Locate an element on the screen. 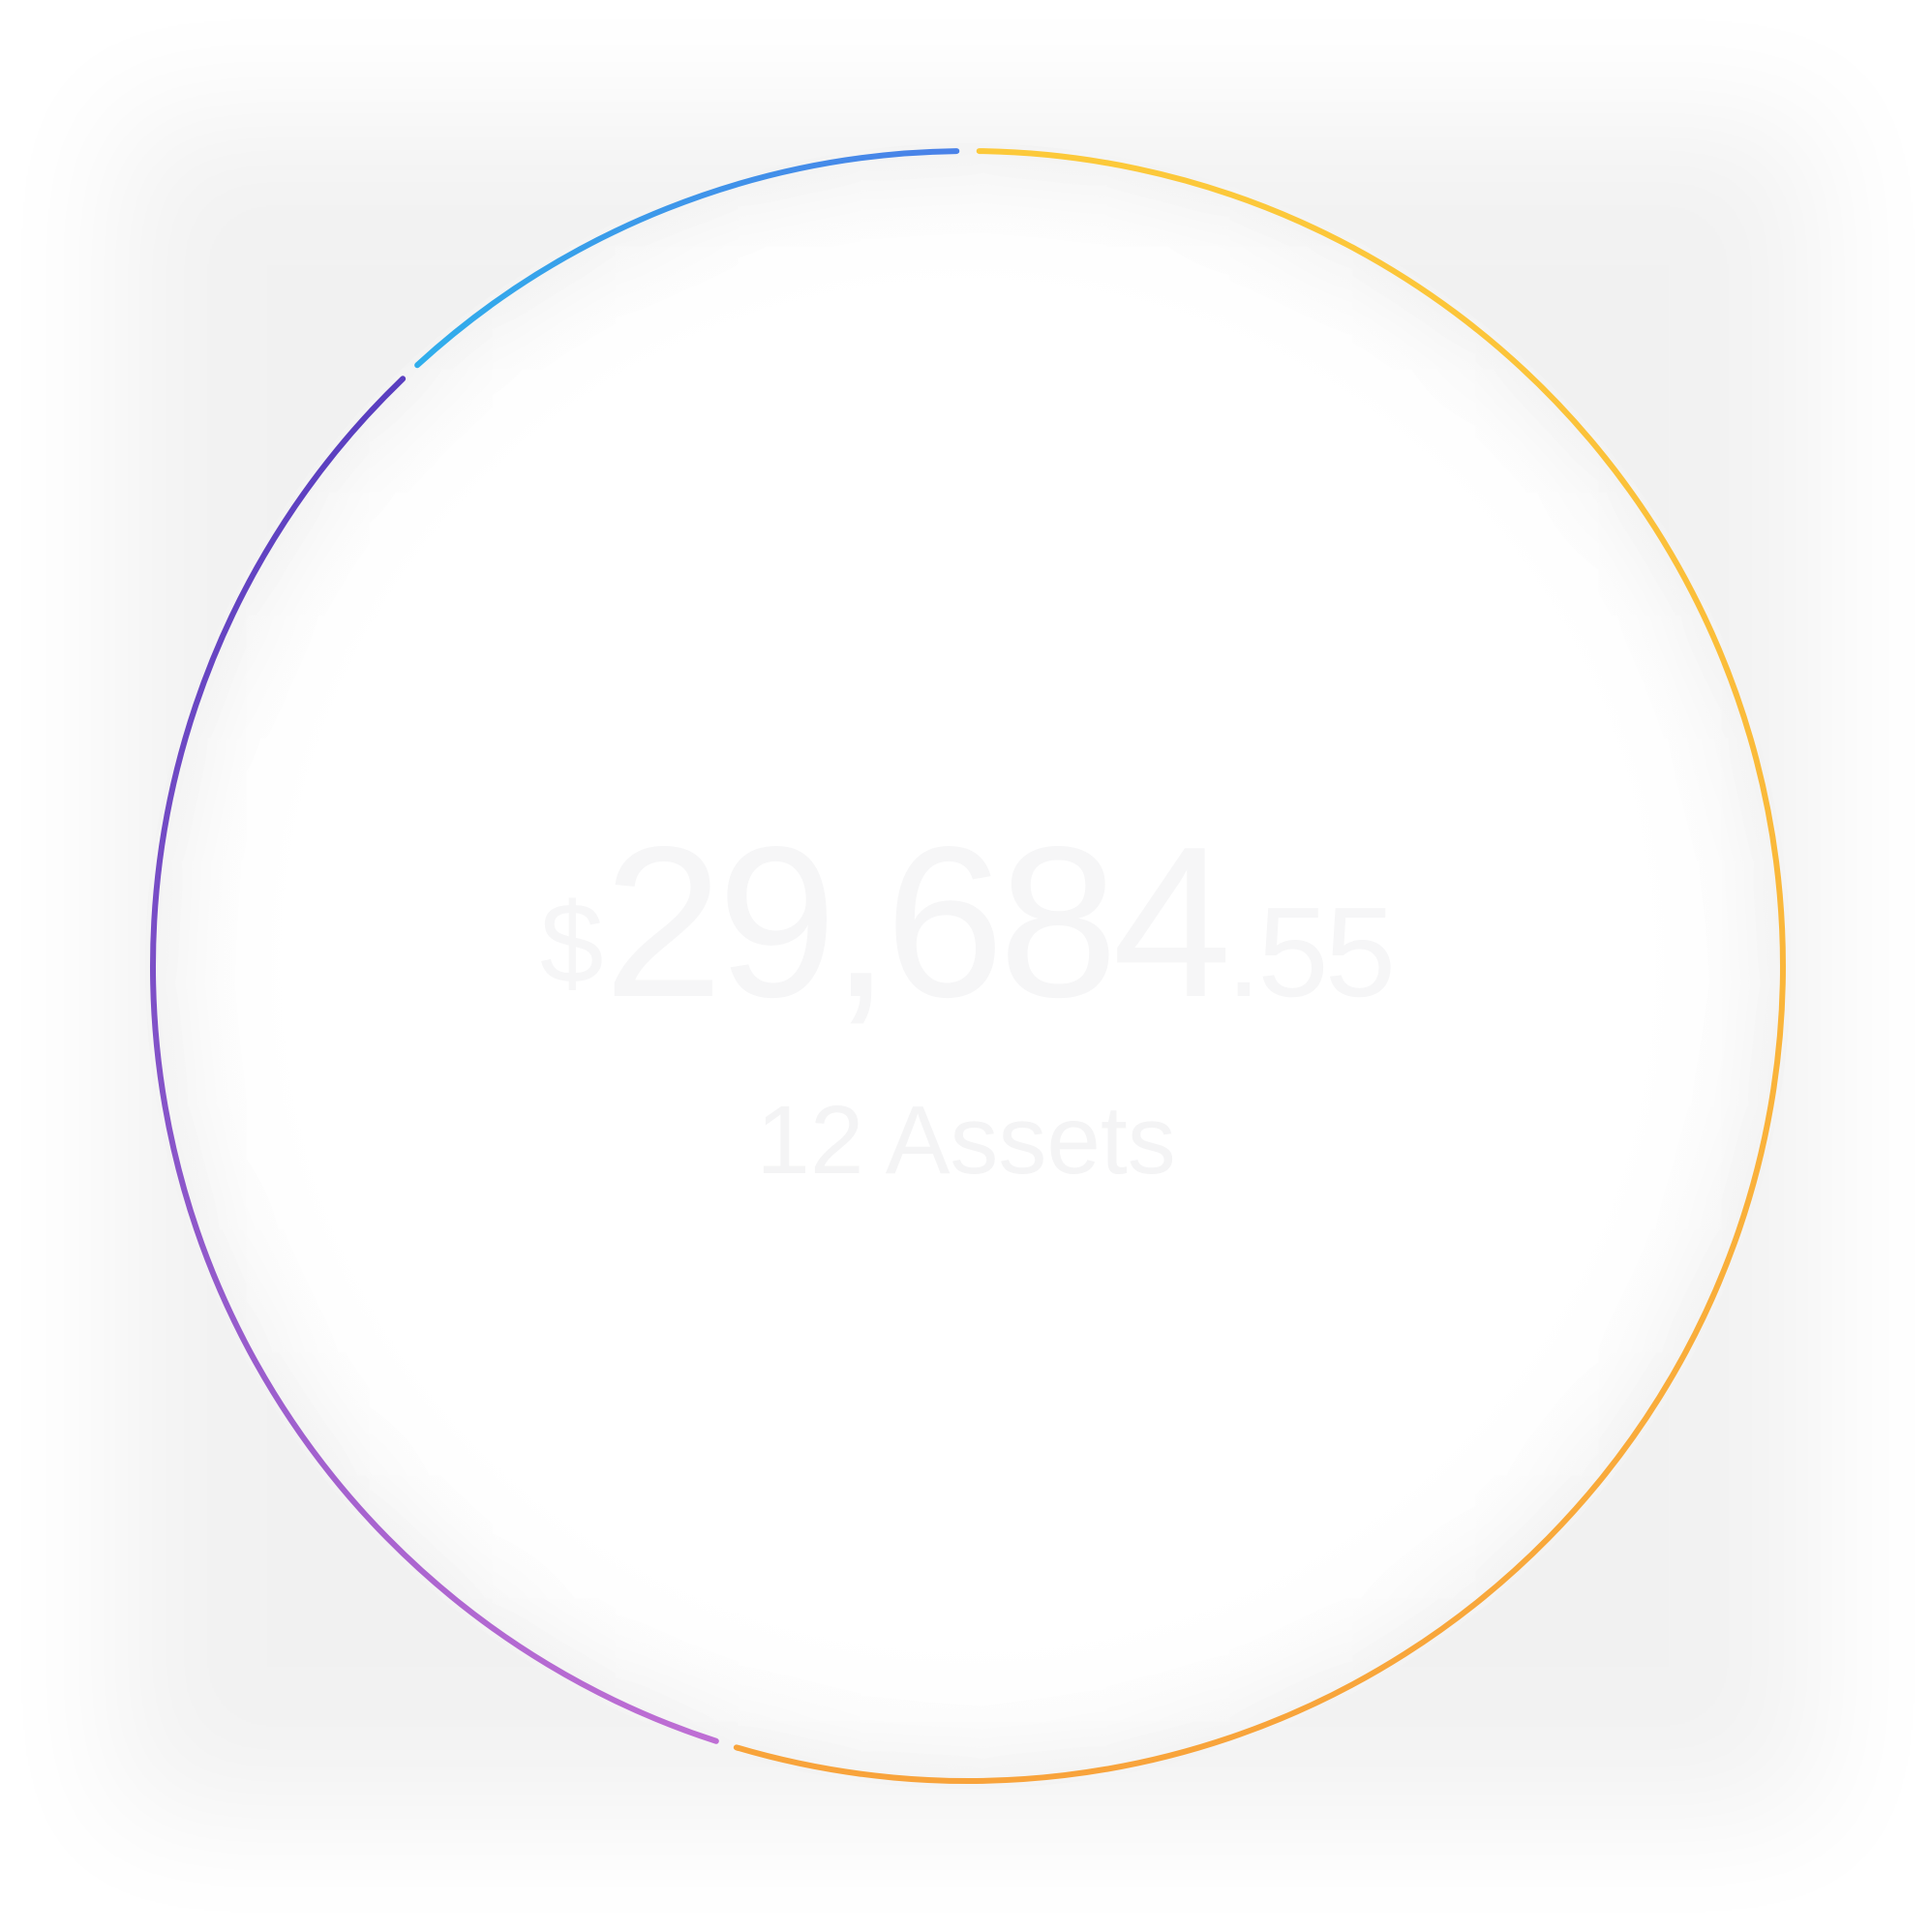  value-whole: 29,684 is located at coordinates (917, 922).